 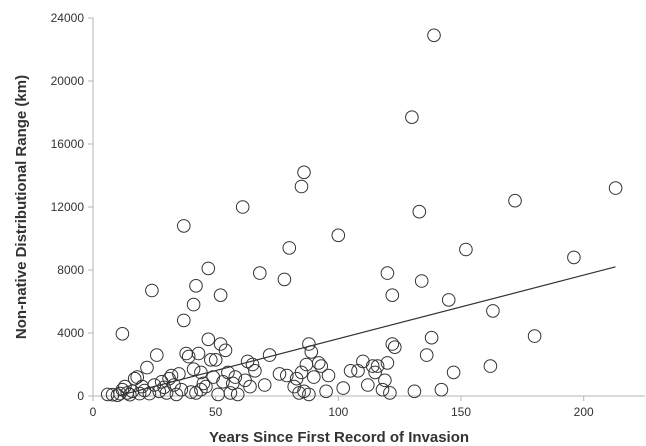 I want to click on x-tick-label: 0, so click(x=93, y=412).